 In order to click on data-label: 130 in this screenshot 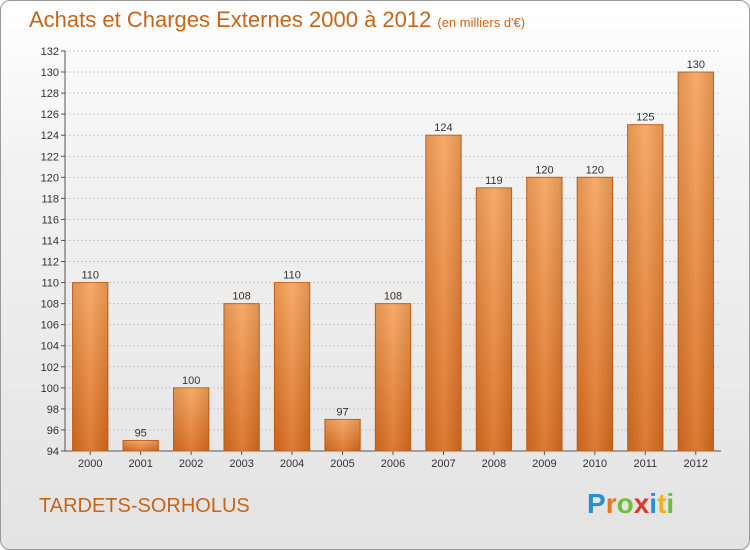, I will do `click(696, 65)`.